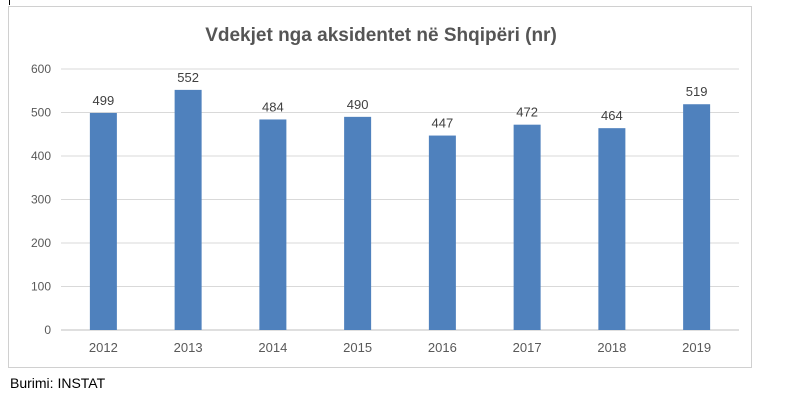  What do you see at coordinates (273, 225) in the screenshot?
I see `bar-2014` at bounding box center [273, 225].